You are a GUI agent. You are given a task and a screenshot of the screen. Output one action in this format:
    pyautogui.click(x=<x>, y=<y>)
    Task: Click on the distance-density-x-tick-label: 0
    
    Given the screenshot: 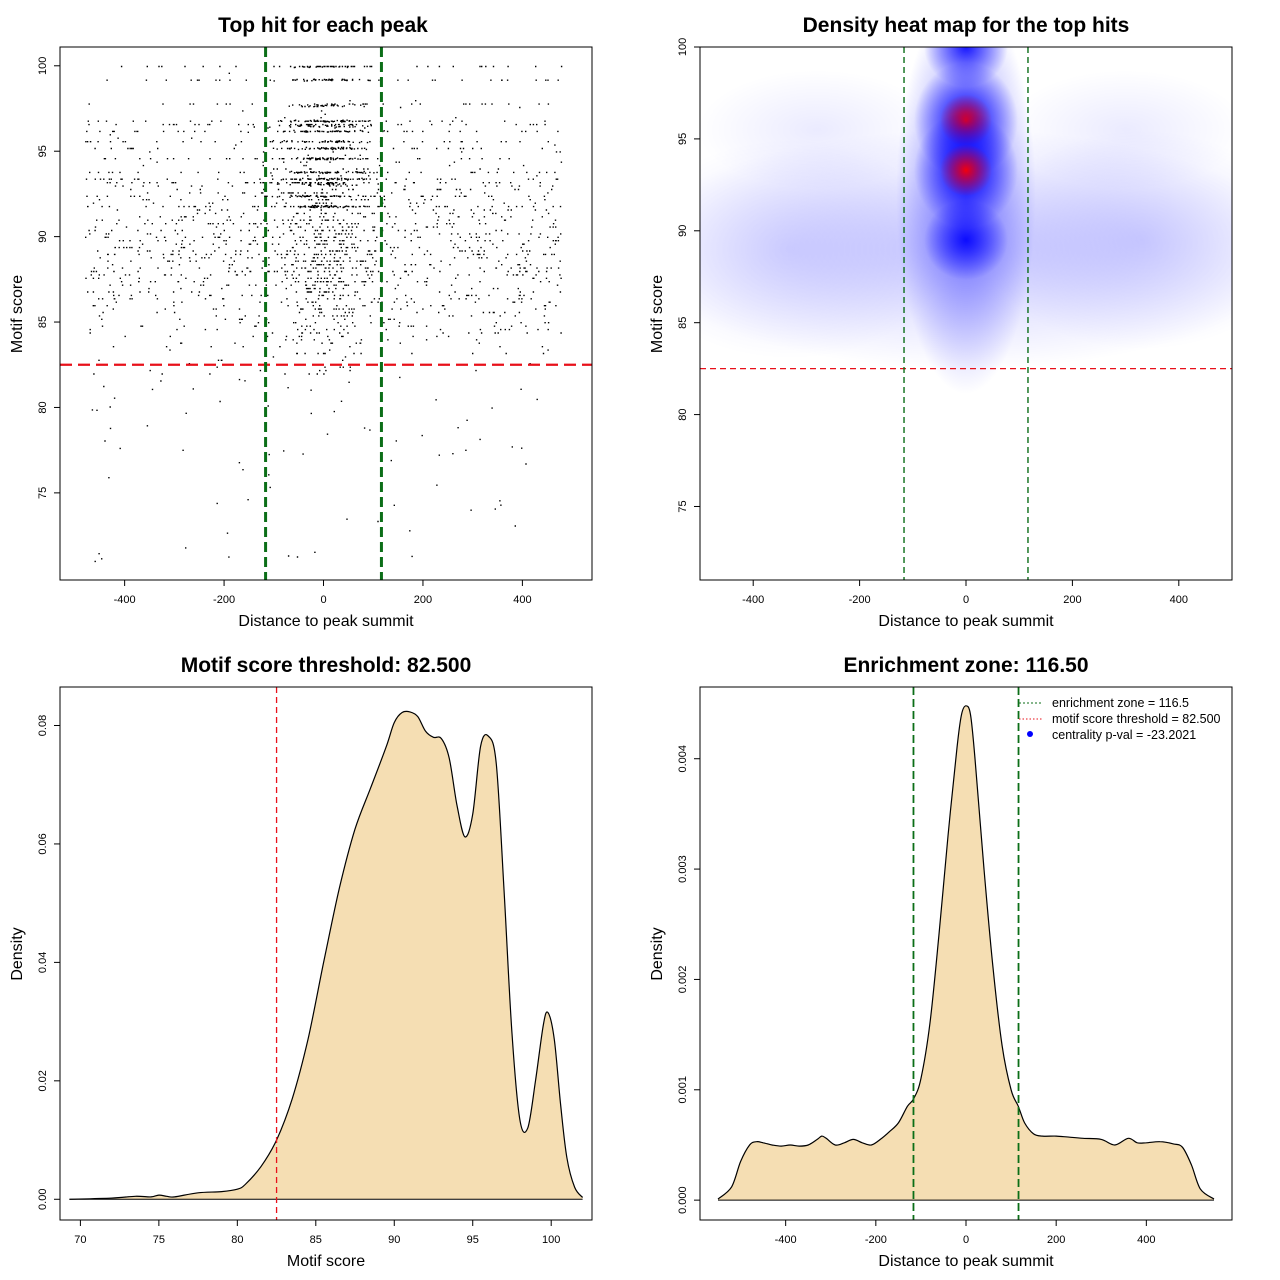 What is the action you would take?
    pyautogui.click(x=966, y=1240)
    